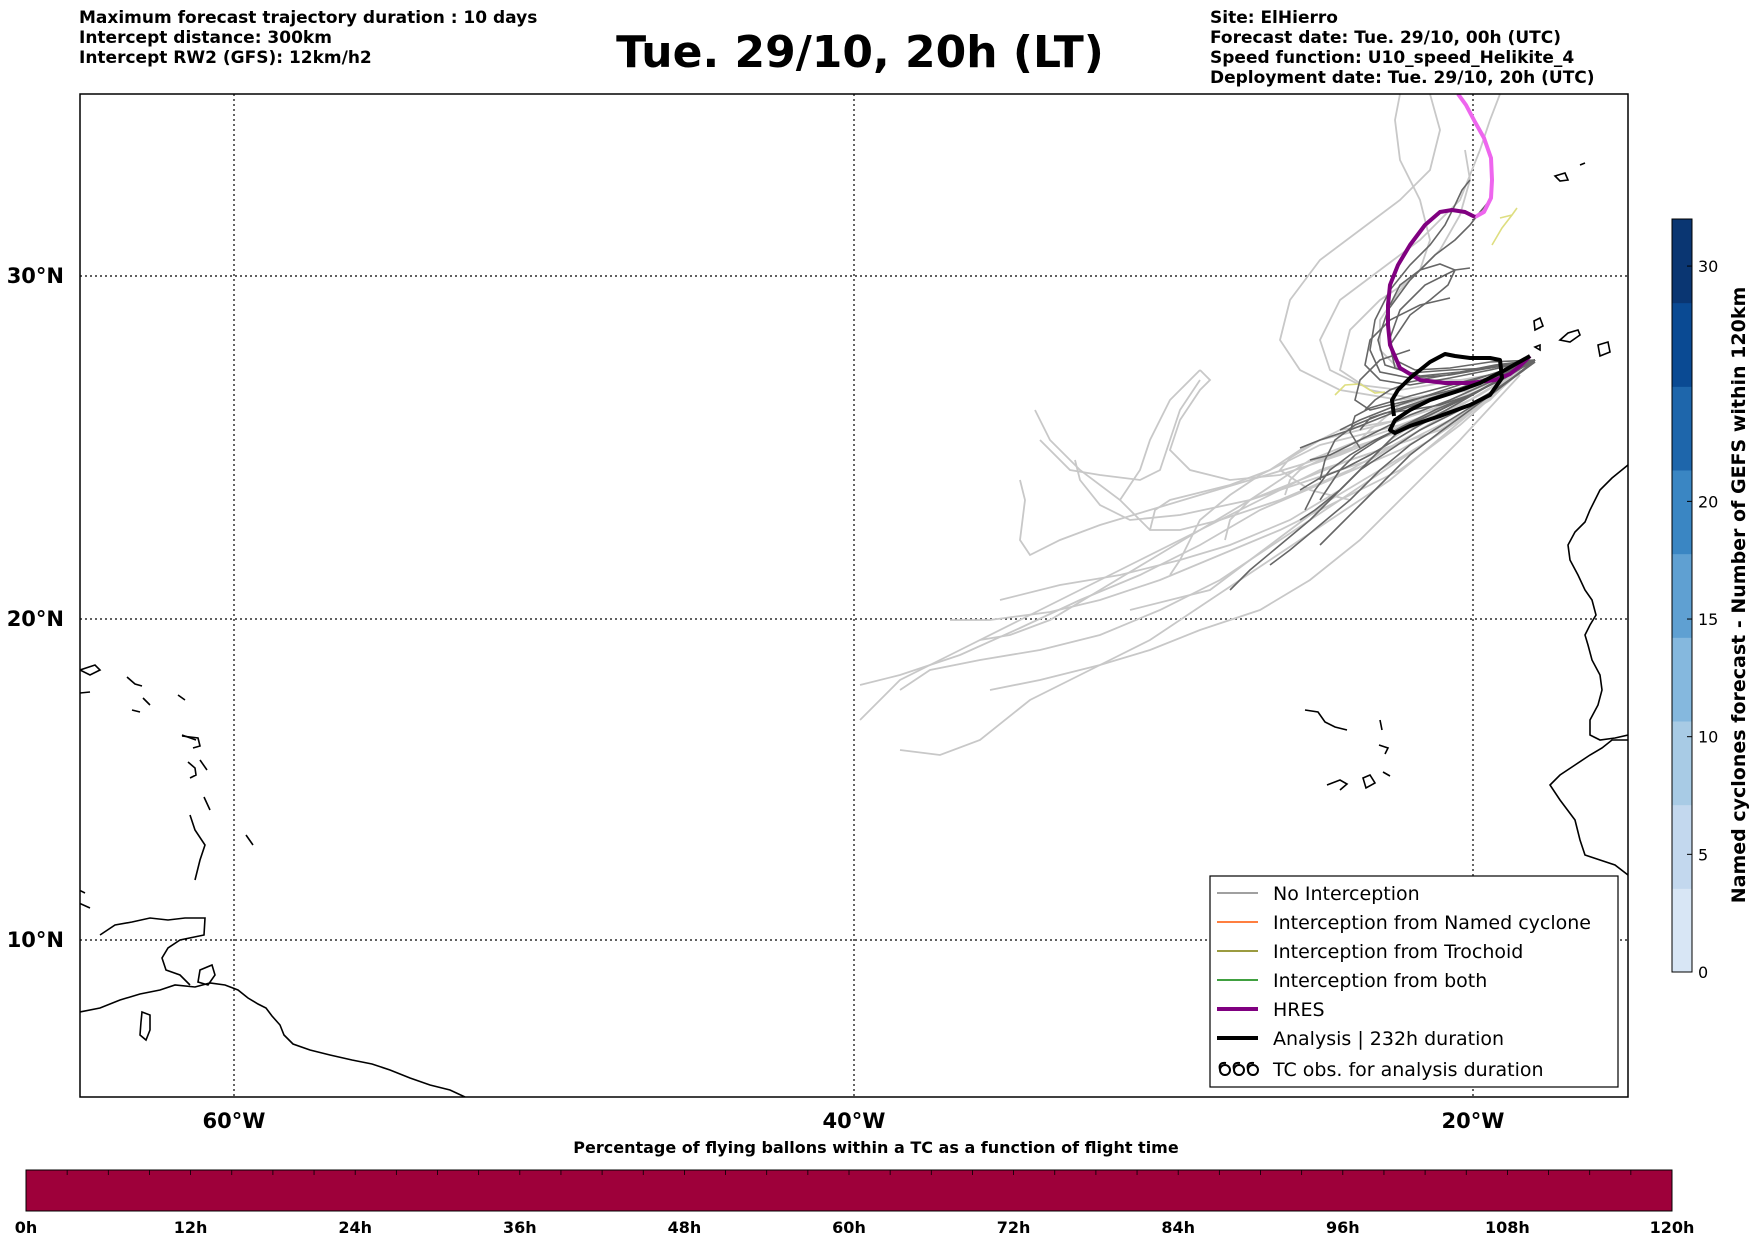 The height and width of the screenshot is (1241, 1752). Describe the element at coordinates (1388, 1039) in the screenshot. I see `legend-label-analysis: Analysis | 232h duration` at that location.